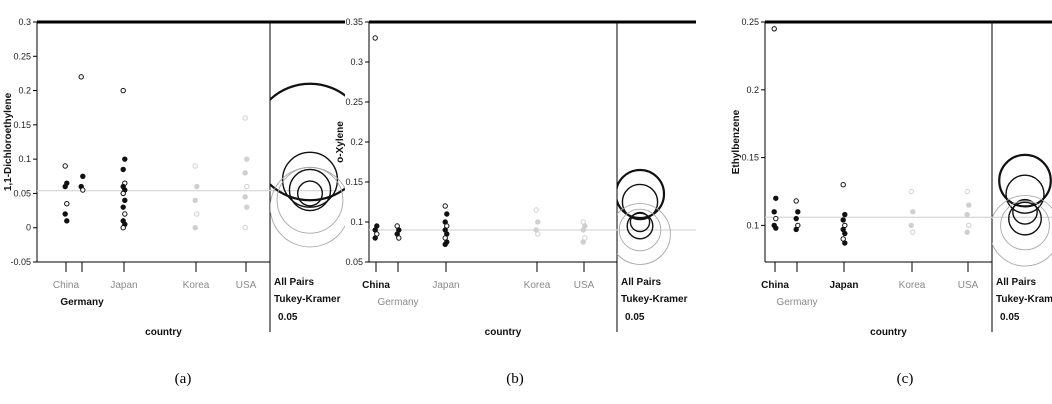 This screenshot has width=1052, height=404. I want to click on y-axis-label: o-Xylene, so click(340, 142).